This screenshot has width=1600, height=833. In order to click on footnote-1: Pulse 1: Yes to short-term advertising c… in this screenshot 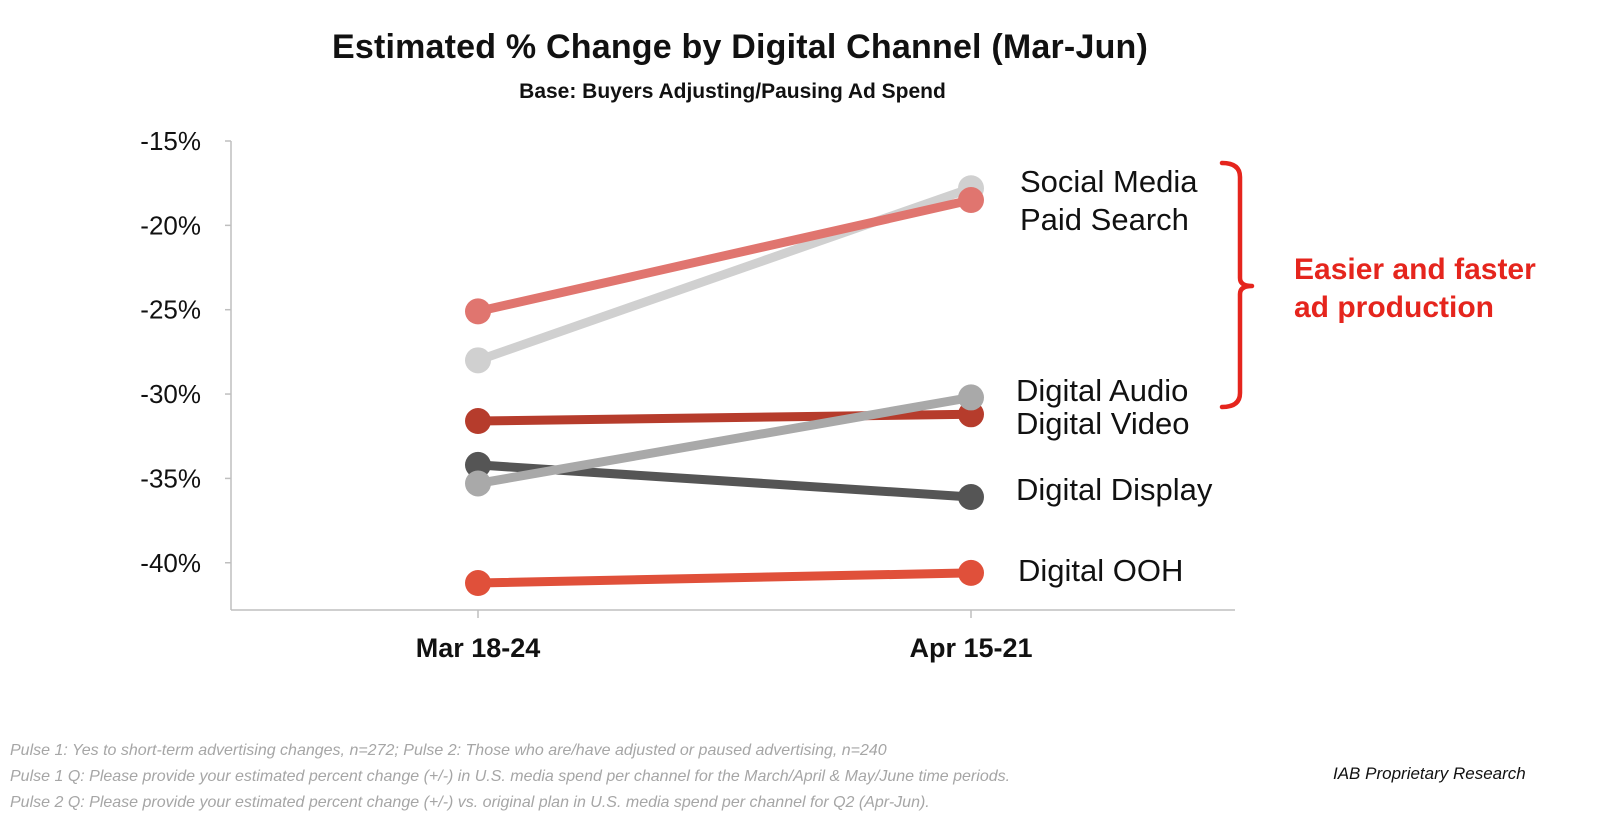, I will do `click(448, 750)`.